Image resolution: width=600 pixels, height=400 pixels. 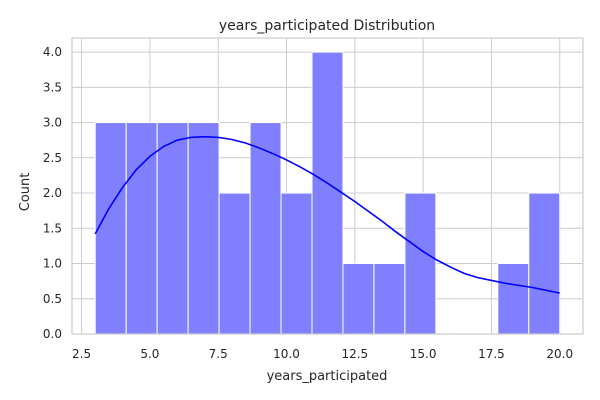 I want to click on y-tick-label: 3.5, so click(x=52, y=87).